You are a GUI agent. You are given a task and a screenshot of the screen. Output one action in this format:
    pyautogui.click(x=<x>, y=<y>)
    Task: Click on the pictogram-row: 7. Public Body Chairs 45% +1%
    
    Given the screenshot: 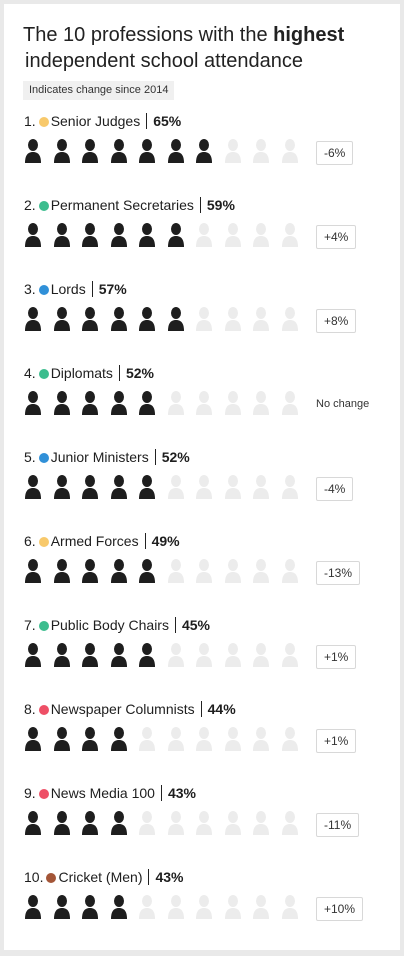 What is the action you would take?
    pyautogui.click(x=209, y=658)
    